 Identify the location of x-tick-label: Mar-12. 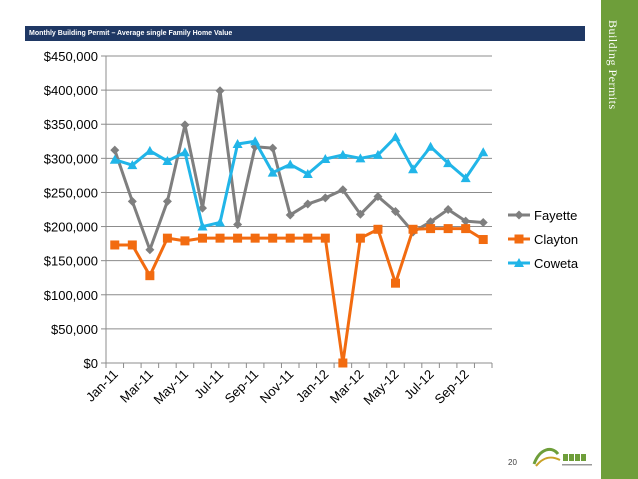
(347, 387).